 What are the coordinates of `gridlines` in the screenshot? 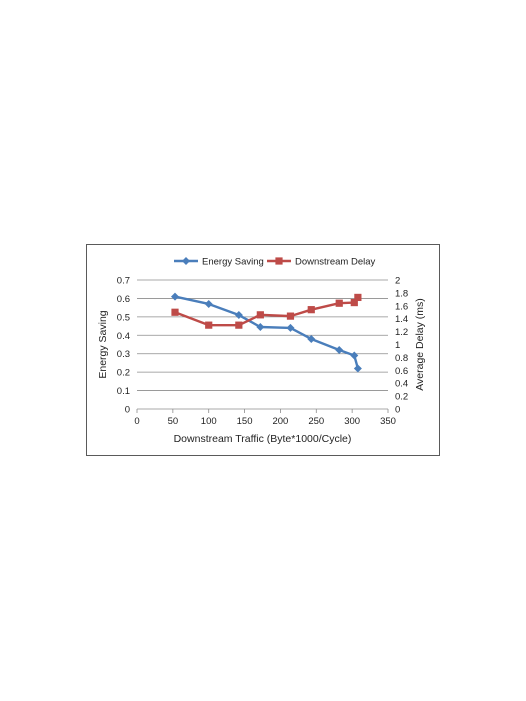 It's located at (262, 335).